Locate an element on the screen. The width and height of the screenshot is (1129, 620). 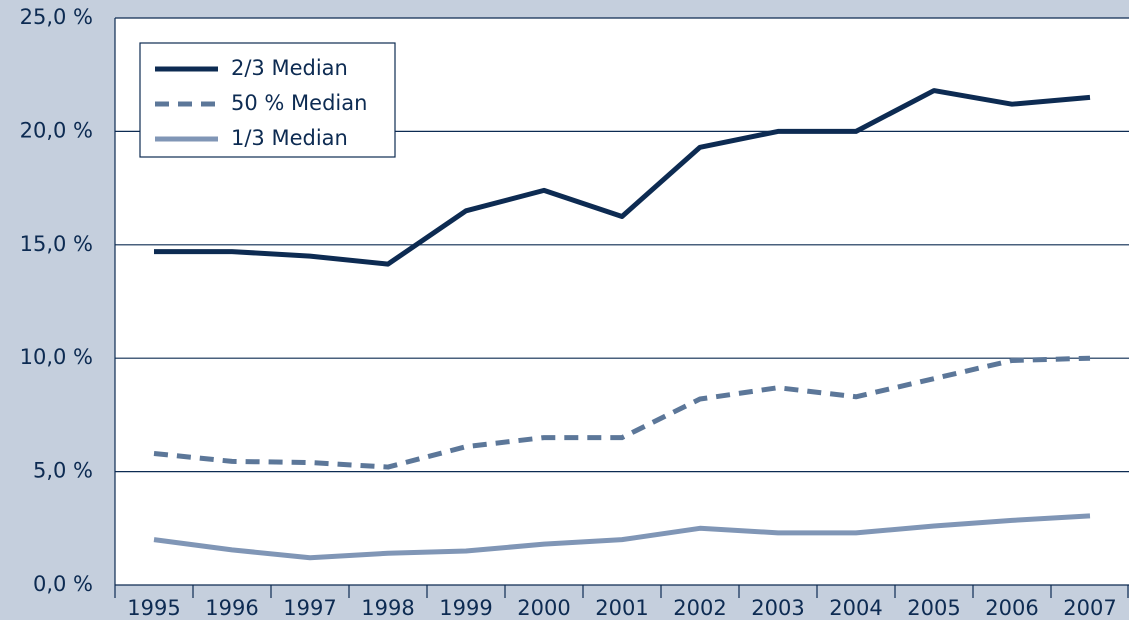
x-tick-label: 1998 is located at coordinates (387, 608).